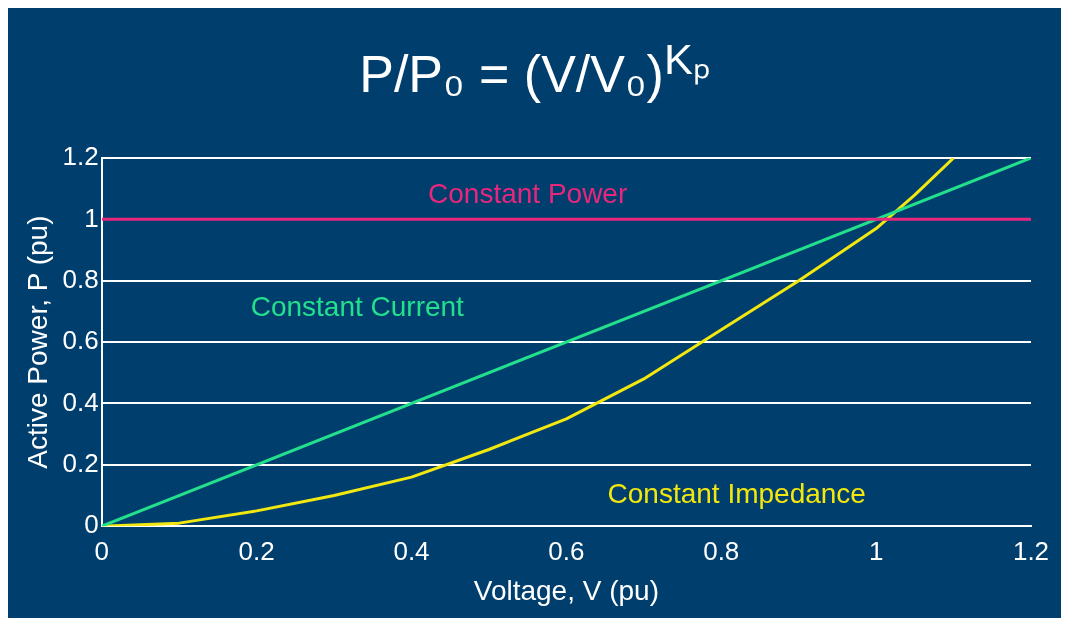 This screenshot has height=629, width=1069. I want to click on x-tick-label: 0.2, so click(256, 550).